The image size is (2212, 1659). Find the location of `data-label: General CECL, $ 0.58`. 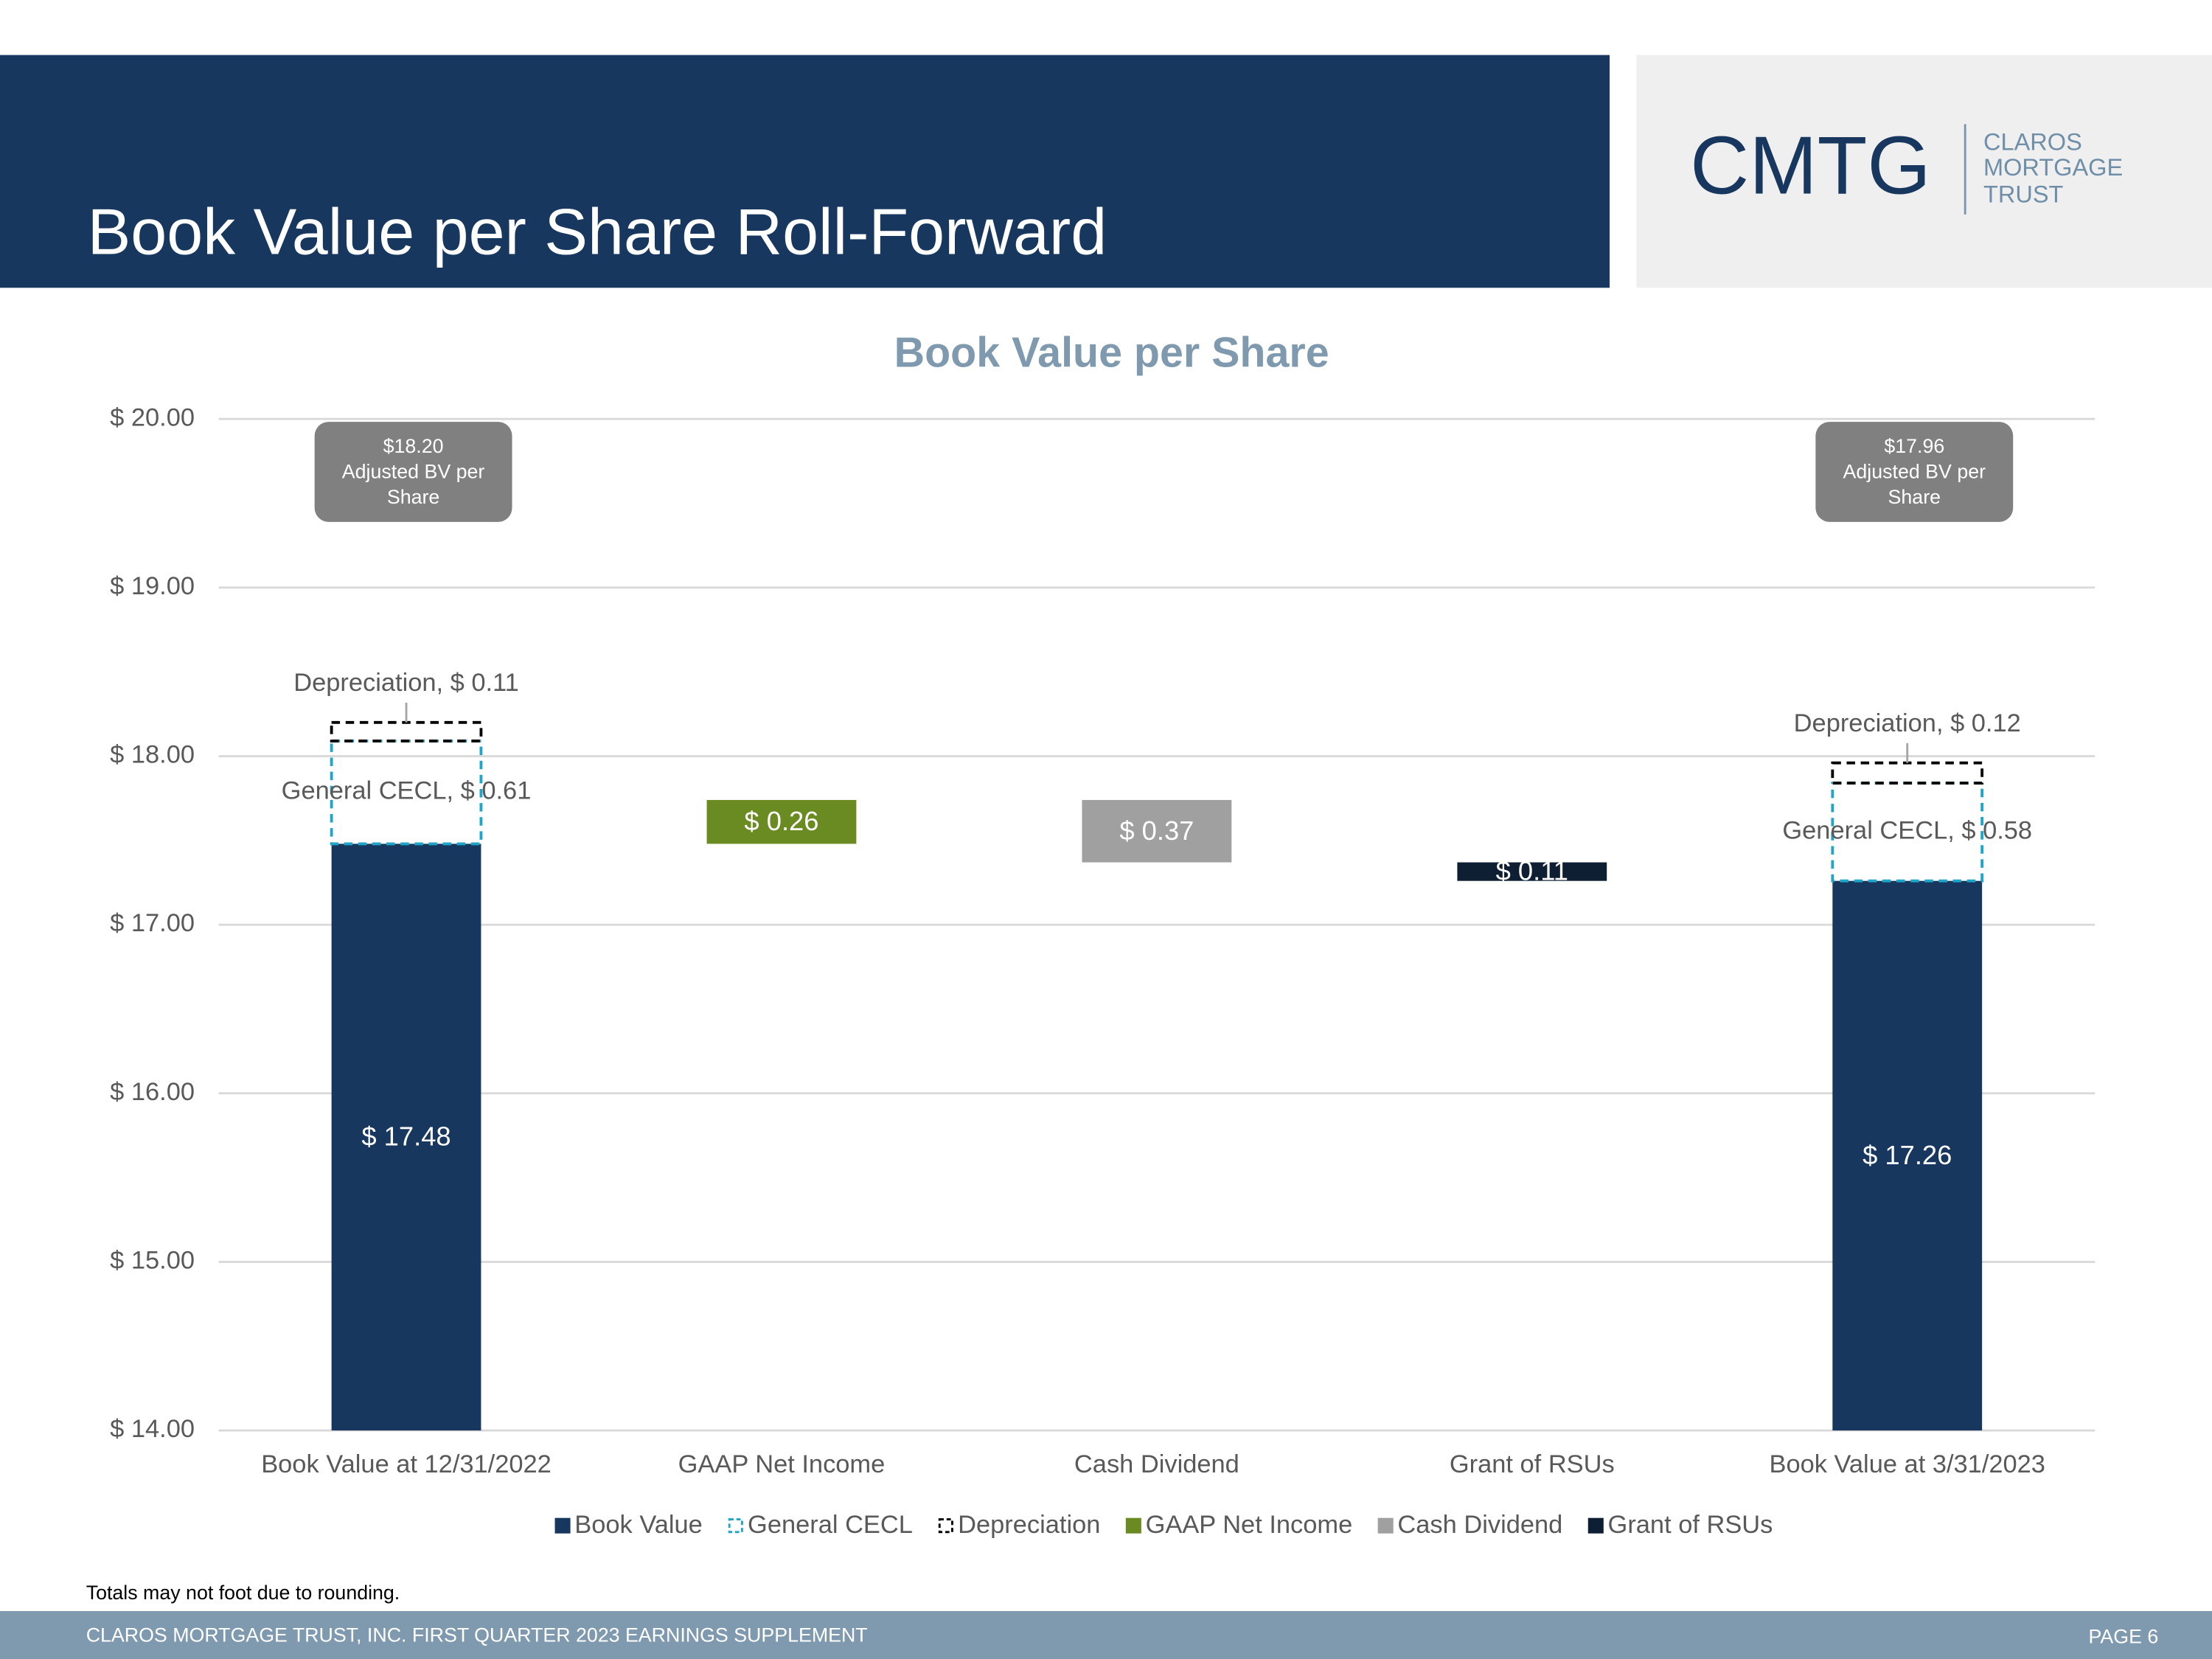

data-label: General CECL, $ 0.58 is located at coordinates (1907, 830).